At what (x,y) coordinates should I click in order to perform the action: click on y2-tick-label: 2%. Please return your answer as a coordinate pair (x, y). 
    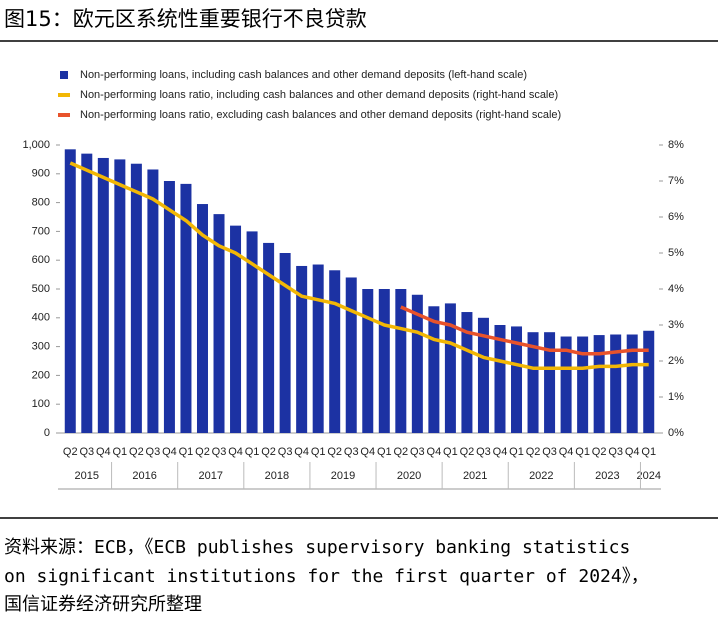
    Looking at the image, I should click on (676, 361).